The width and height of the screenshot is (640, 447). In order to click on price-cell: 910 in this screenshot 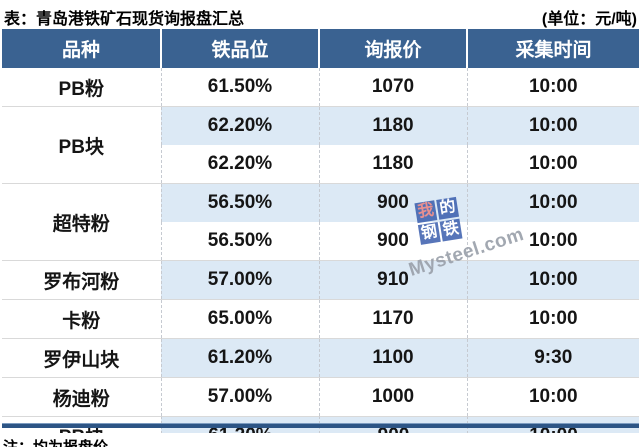, I will do `click(392, 280)`.